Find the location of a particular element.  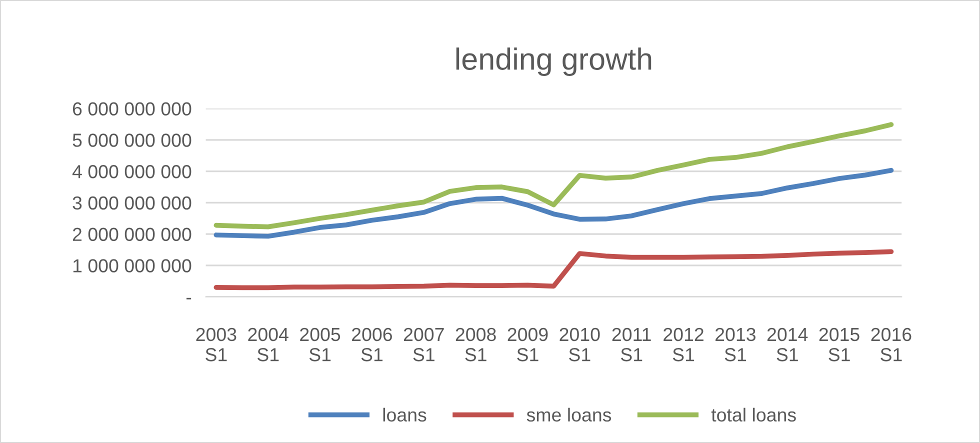

x-tick-label: 2015 S1 is located at coordinates (839, 345).